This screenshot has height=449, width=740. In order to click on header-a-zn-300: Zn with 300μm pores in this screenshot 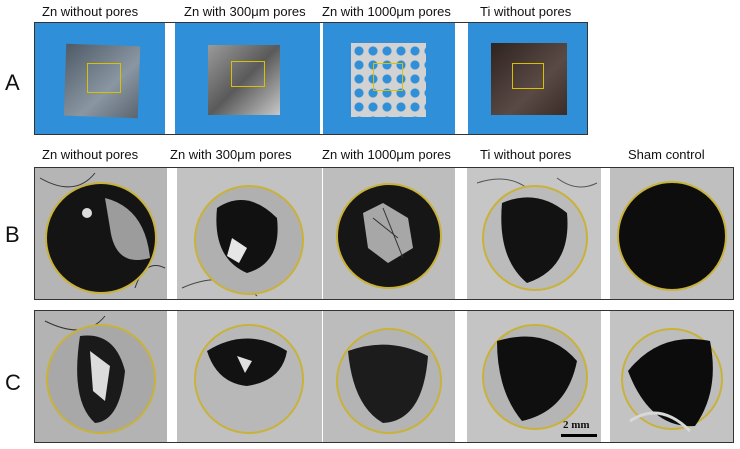, I will do `click(245, 11)`.